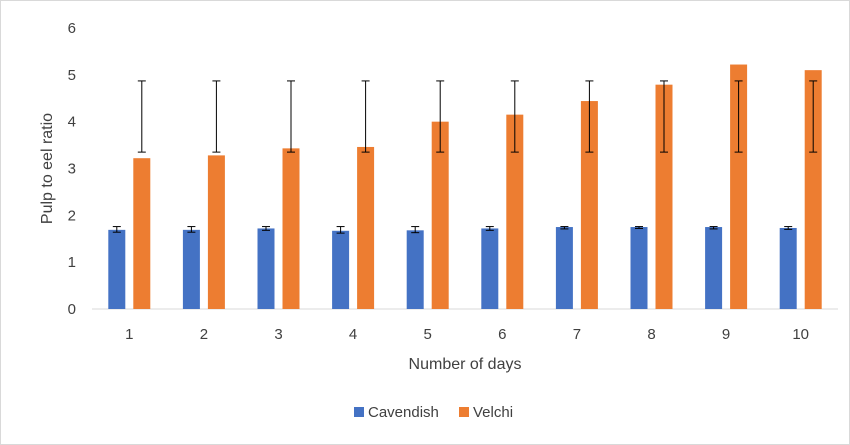 The height and width of the screenshot is (445, 850). Describe the element at coordinates (359, 412) in the screenshot. I see `legend-swatch-cavendish` at that location.